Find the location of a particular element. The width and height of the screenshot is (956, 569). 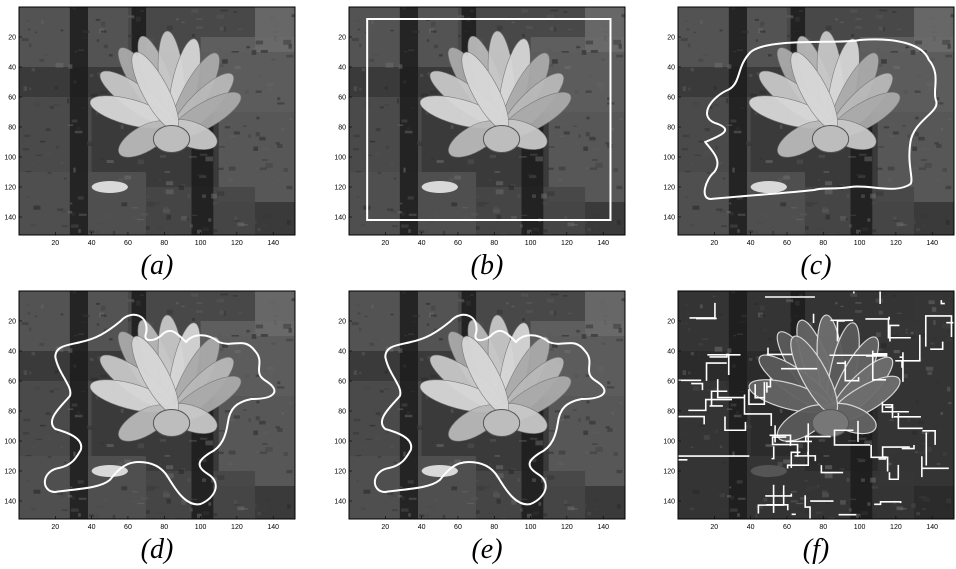

init-rectangle is located at coordinates (489, 119).